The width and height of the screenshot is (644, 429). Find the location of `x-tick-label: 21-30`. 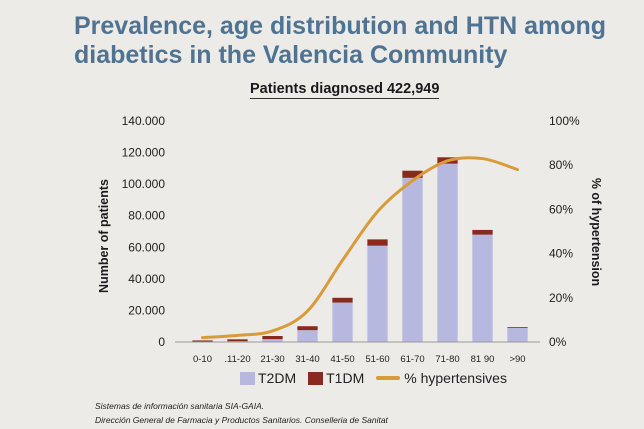

x-tick-label: 21-30 is located at coordinates (272, 359).